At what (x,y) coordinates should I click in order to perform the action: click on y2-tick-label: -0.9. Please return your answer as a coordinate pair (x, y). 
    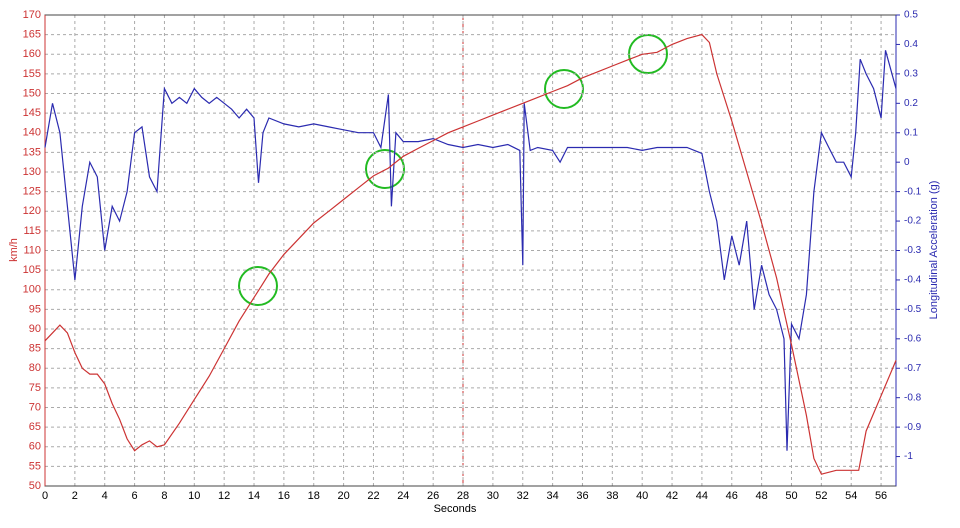
    Looking at the image, I should click on (913, 427).